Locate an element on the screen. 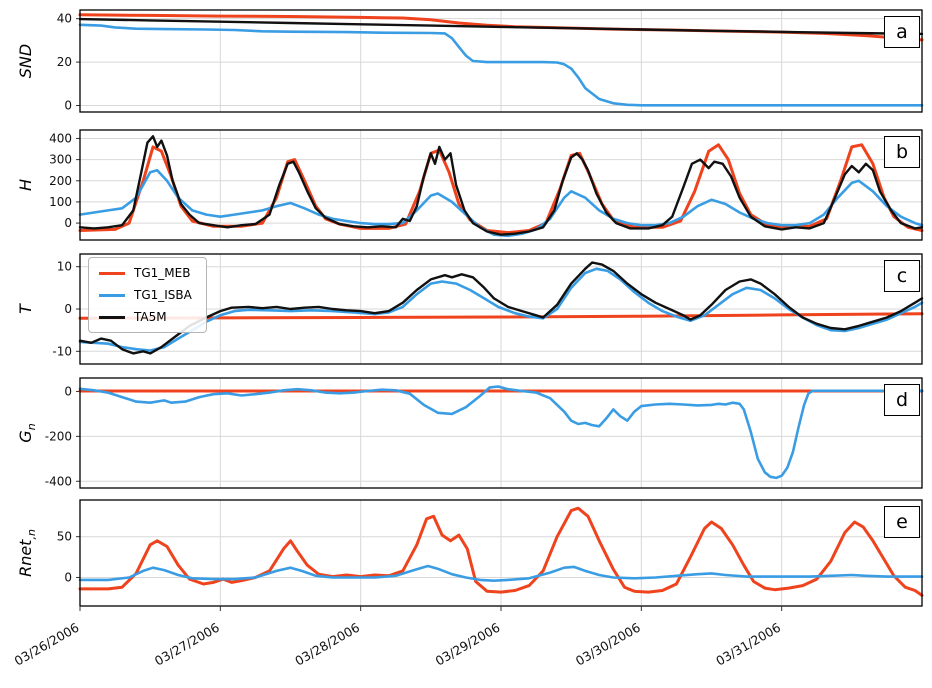  ylabel-rnet: Rnet,n is located at coordinates (27, 553).